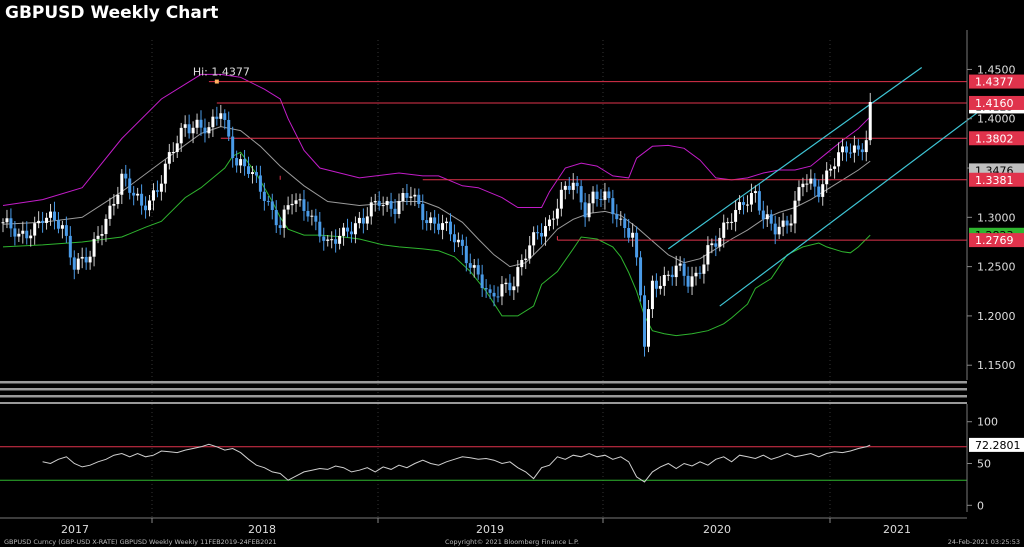 Image resolution: width=1024 pixels, height=547 pixels. What do you see at coordinates (994, 180) in the screenshot?
I see `level-badge: 1.3381` at bounding box center [994, 180].